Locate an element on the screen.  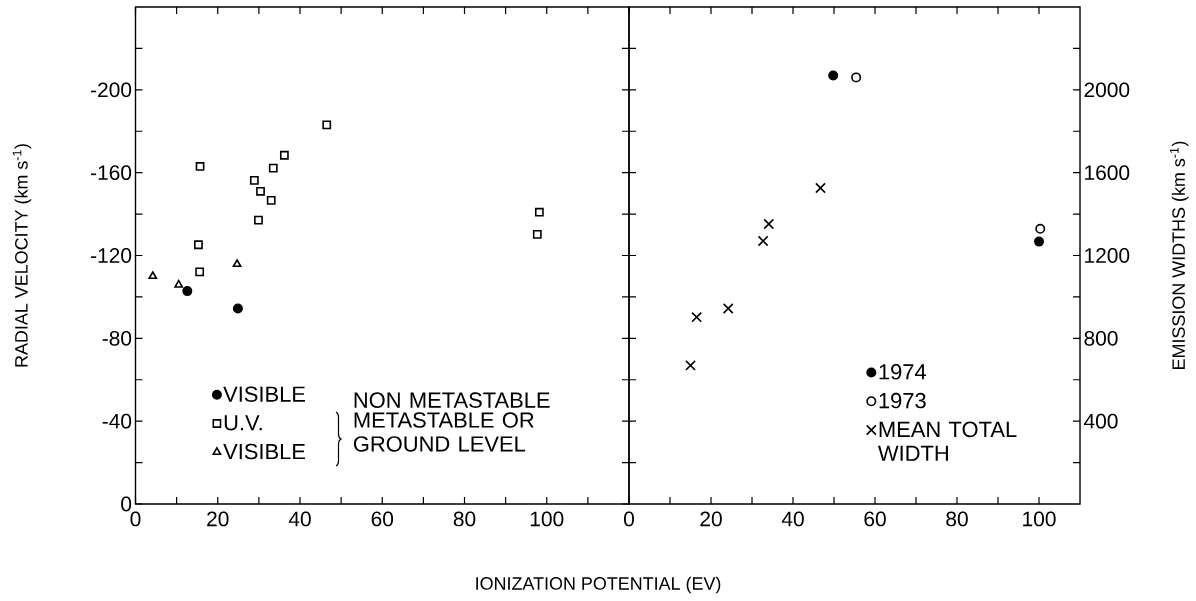
y-tick-label: -200 is located at coordinates (111, 90).